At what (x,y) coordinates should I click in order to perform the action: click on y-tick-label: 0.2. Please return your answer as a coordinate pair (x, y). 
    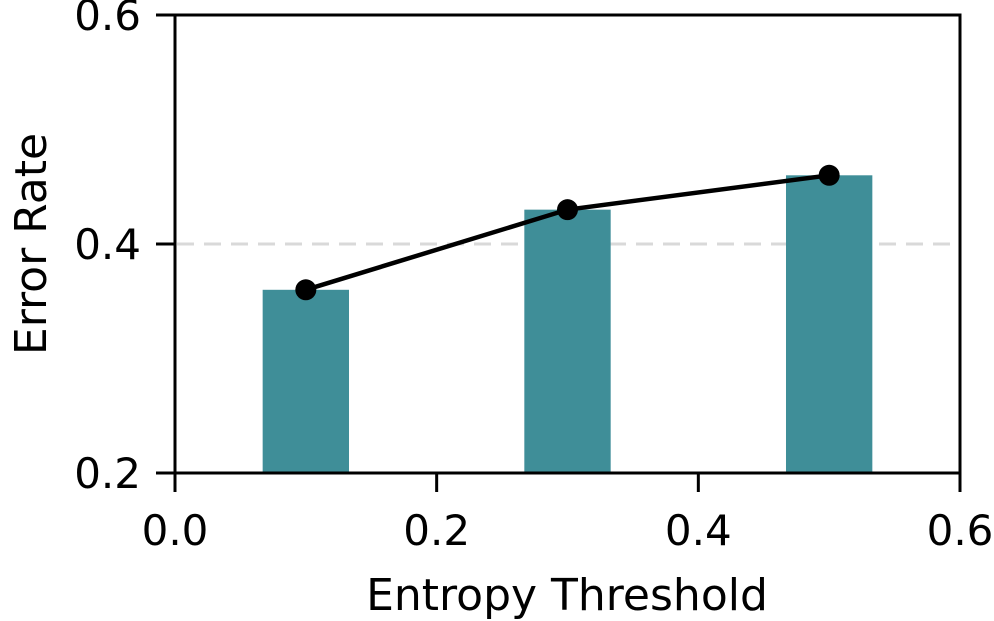
    Looking at the image, I should click on (107, 473).